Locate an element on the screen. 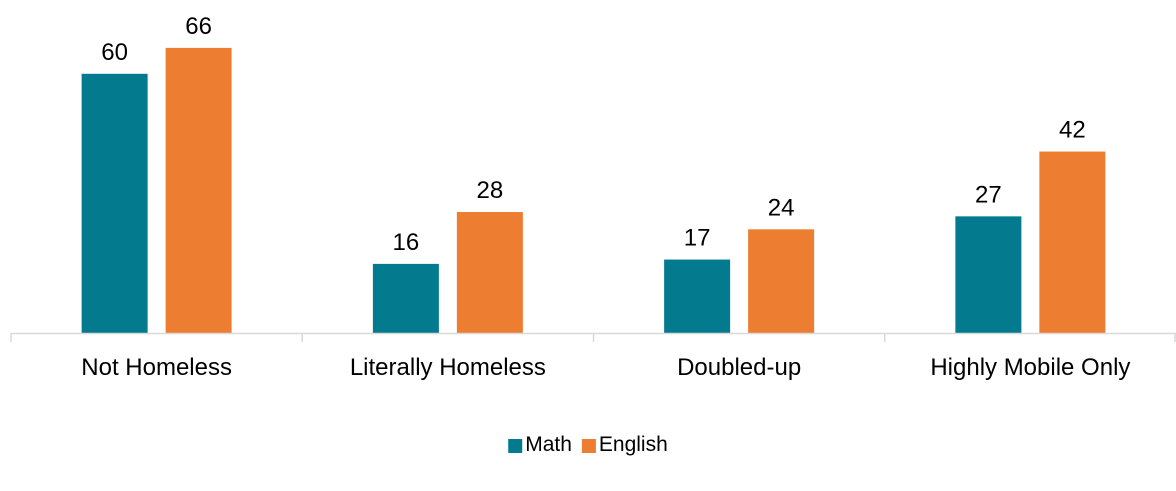  data-label-math-not-homeless: 60 is located at coordinates (114, 52).